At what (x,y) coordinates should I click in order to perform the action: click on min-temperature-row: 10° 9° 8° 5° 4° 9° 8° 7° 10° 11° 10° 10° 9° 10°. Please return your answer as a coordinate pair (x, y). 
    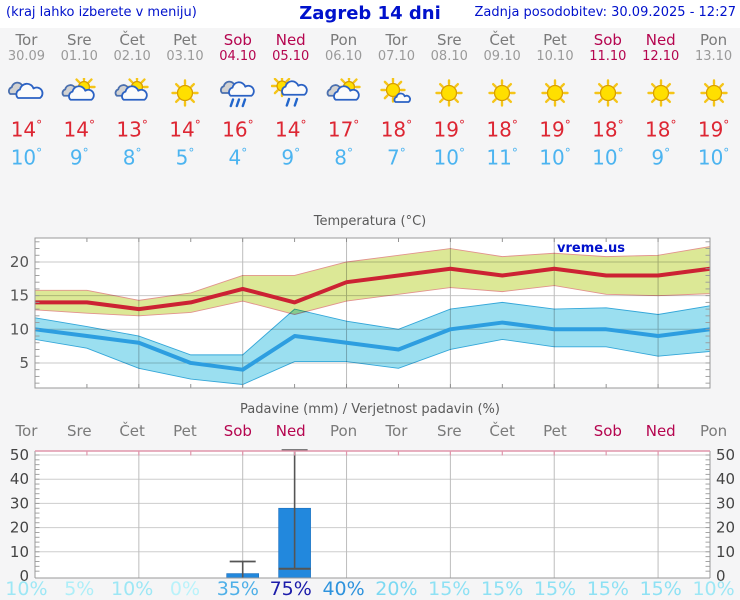
    Looking at the image, I should click on (370, 155).